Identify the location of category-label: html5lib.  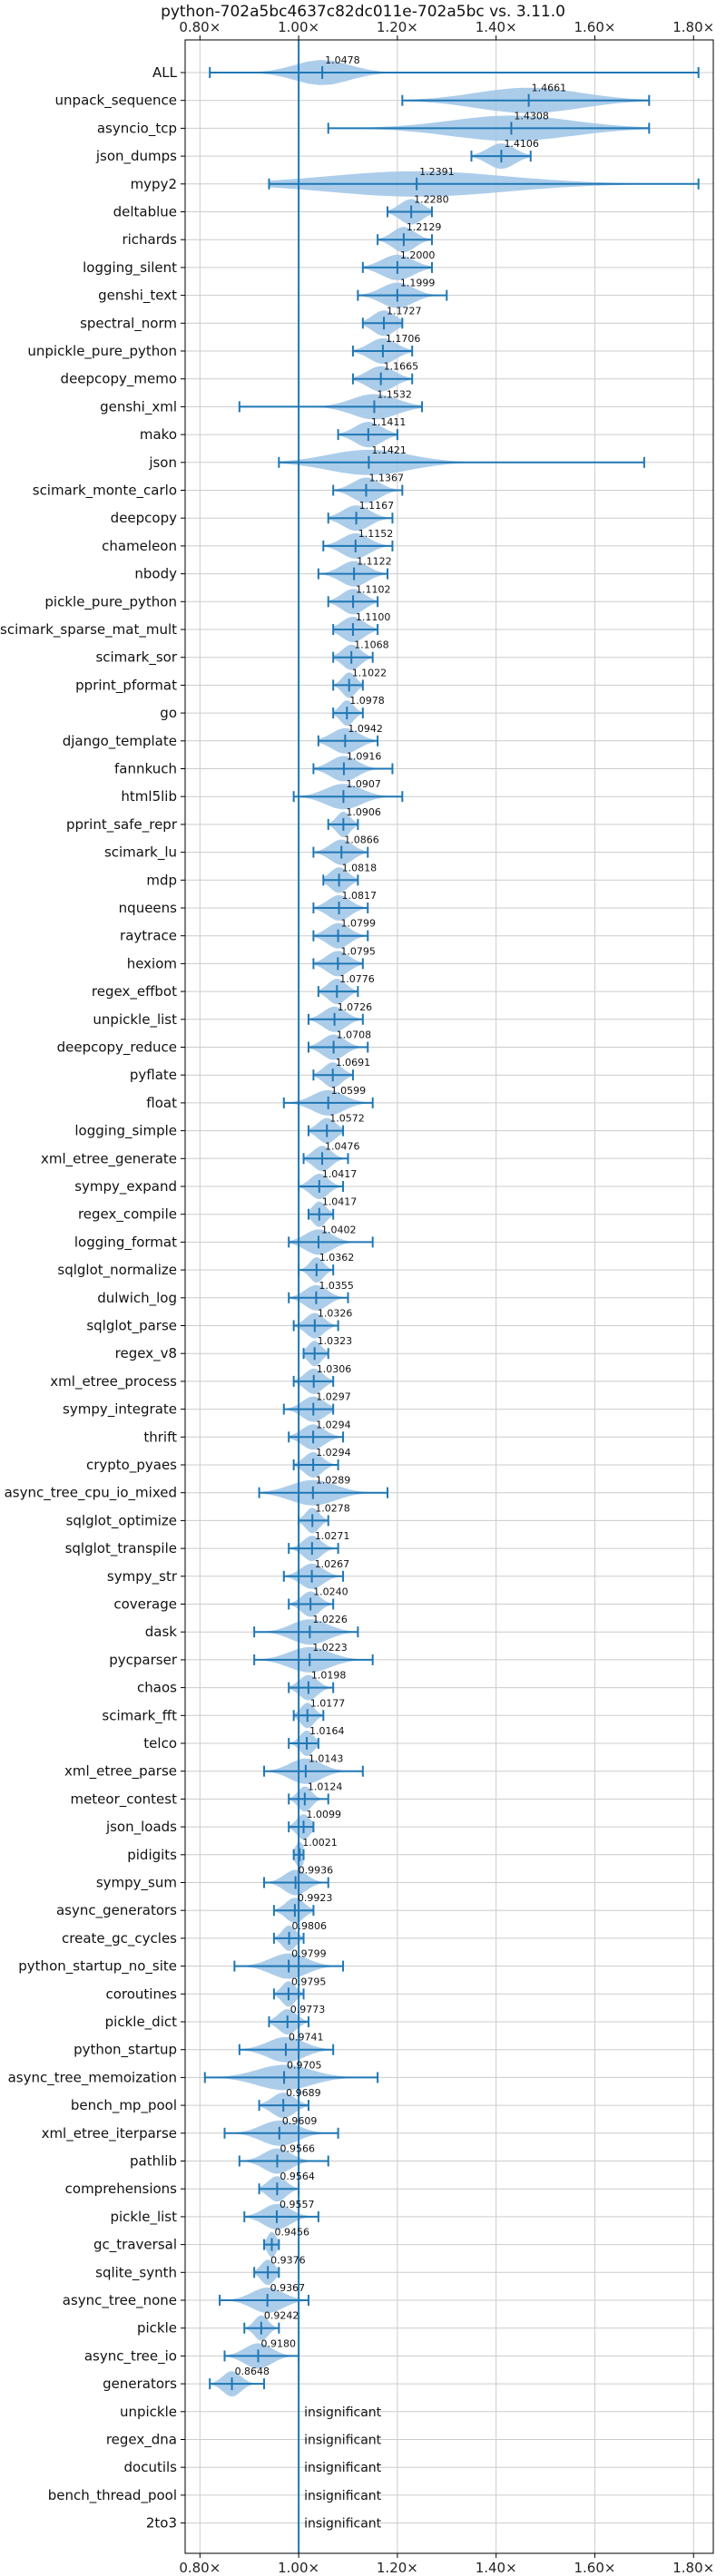
(149, 796).